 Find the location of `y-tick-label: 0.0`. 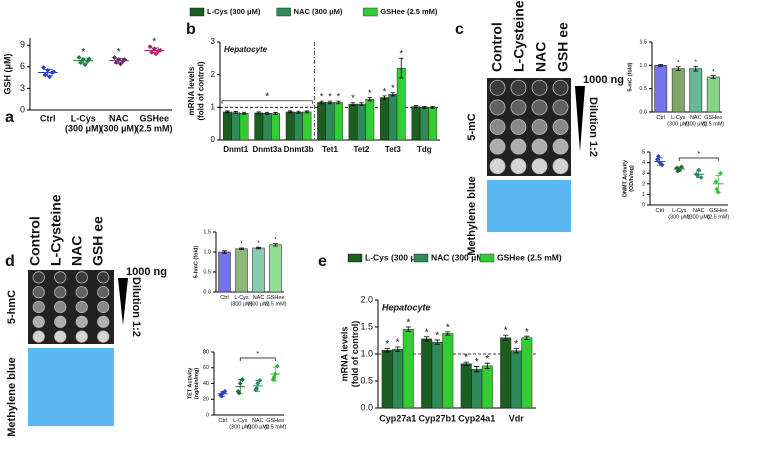

y-tick-label: 0.0 is located at coordinates (643, 112).